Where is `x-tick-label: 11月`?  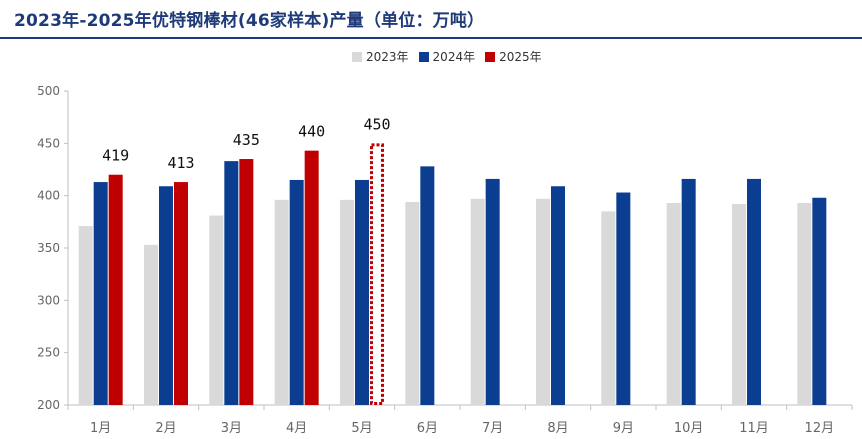 x-tick-label: 11月 is located at coordinates (754, 428).